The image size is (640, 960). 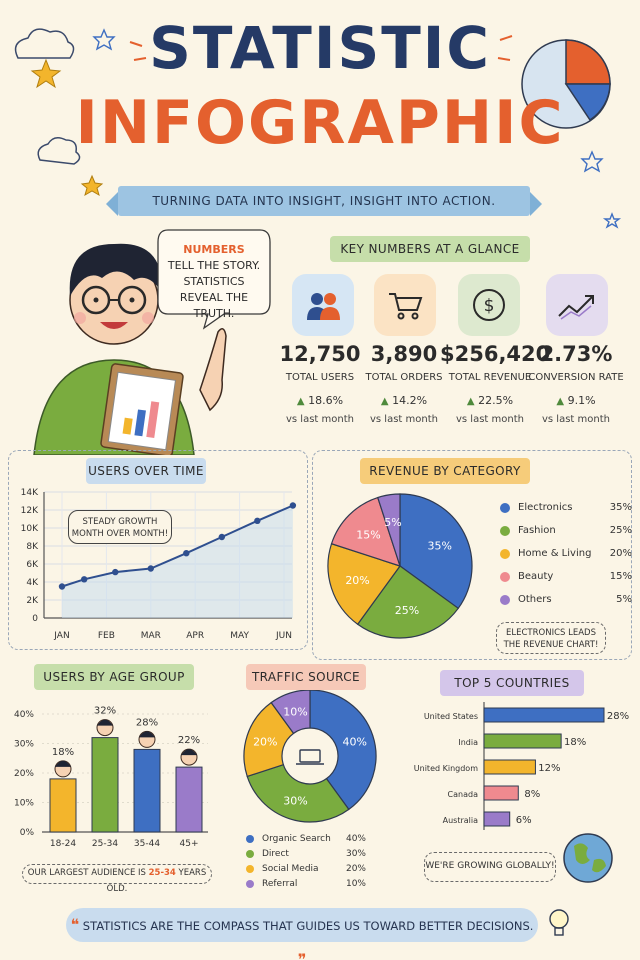 I want to click on kpi-change-users: ▲ 18.6%, so click(x=320, y=400).